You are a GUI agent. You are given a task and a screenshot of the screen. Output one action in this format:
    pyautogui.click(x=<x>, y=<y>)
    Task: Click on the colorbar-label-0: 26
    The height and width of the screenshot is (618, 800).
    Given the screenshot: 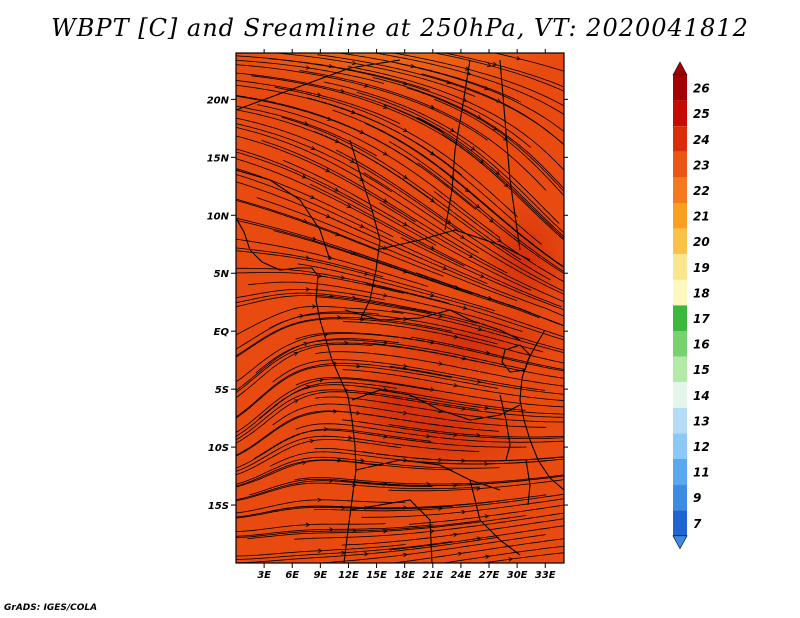 What is the action you would take?
    pyautogui.click(x=701, y=89)
    